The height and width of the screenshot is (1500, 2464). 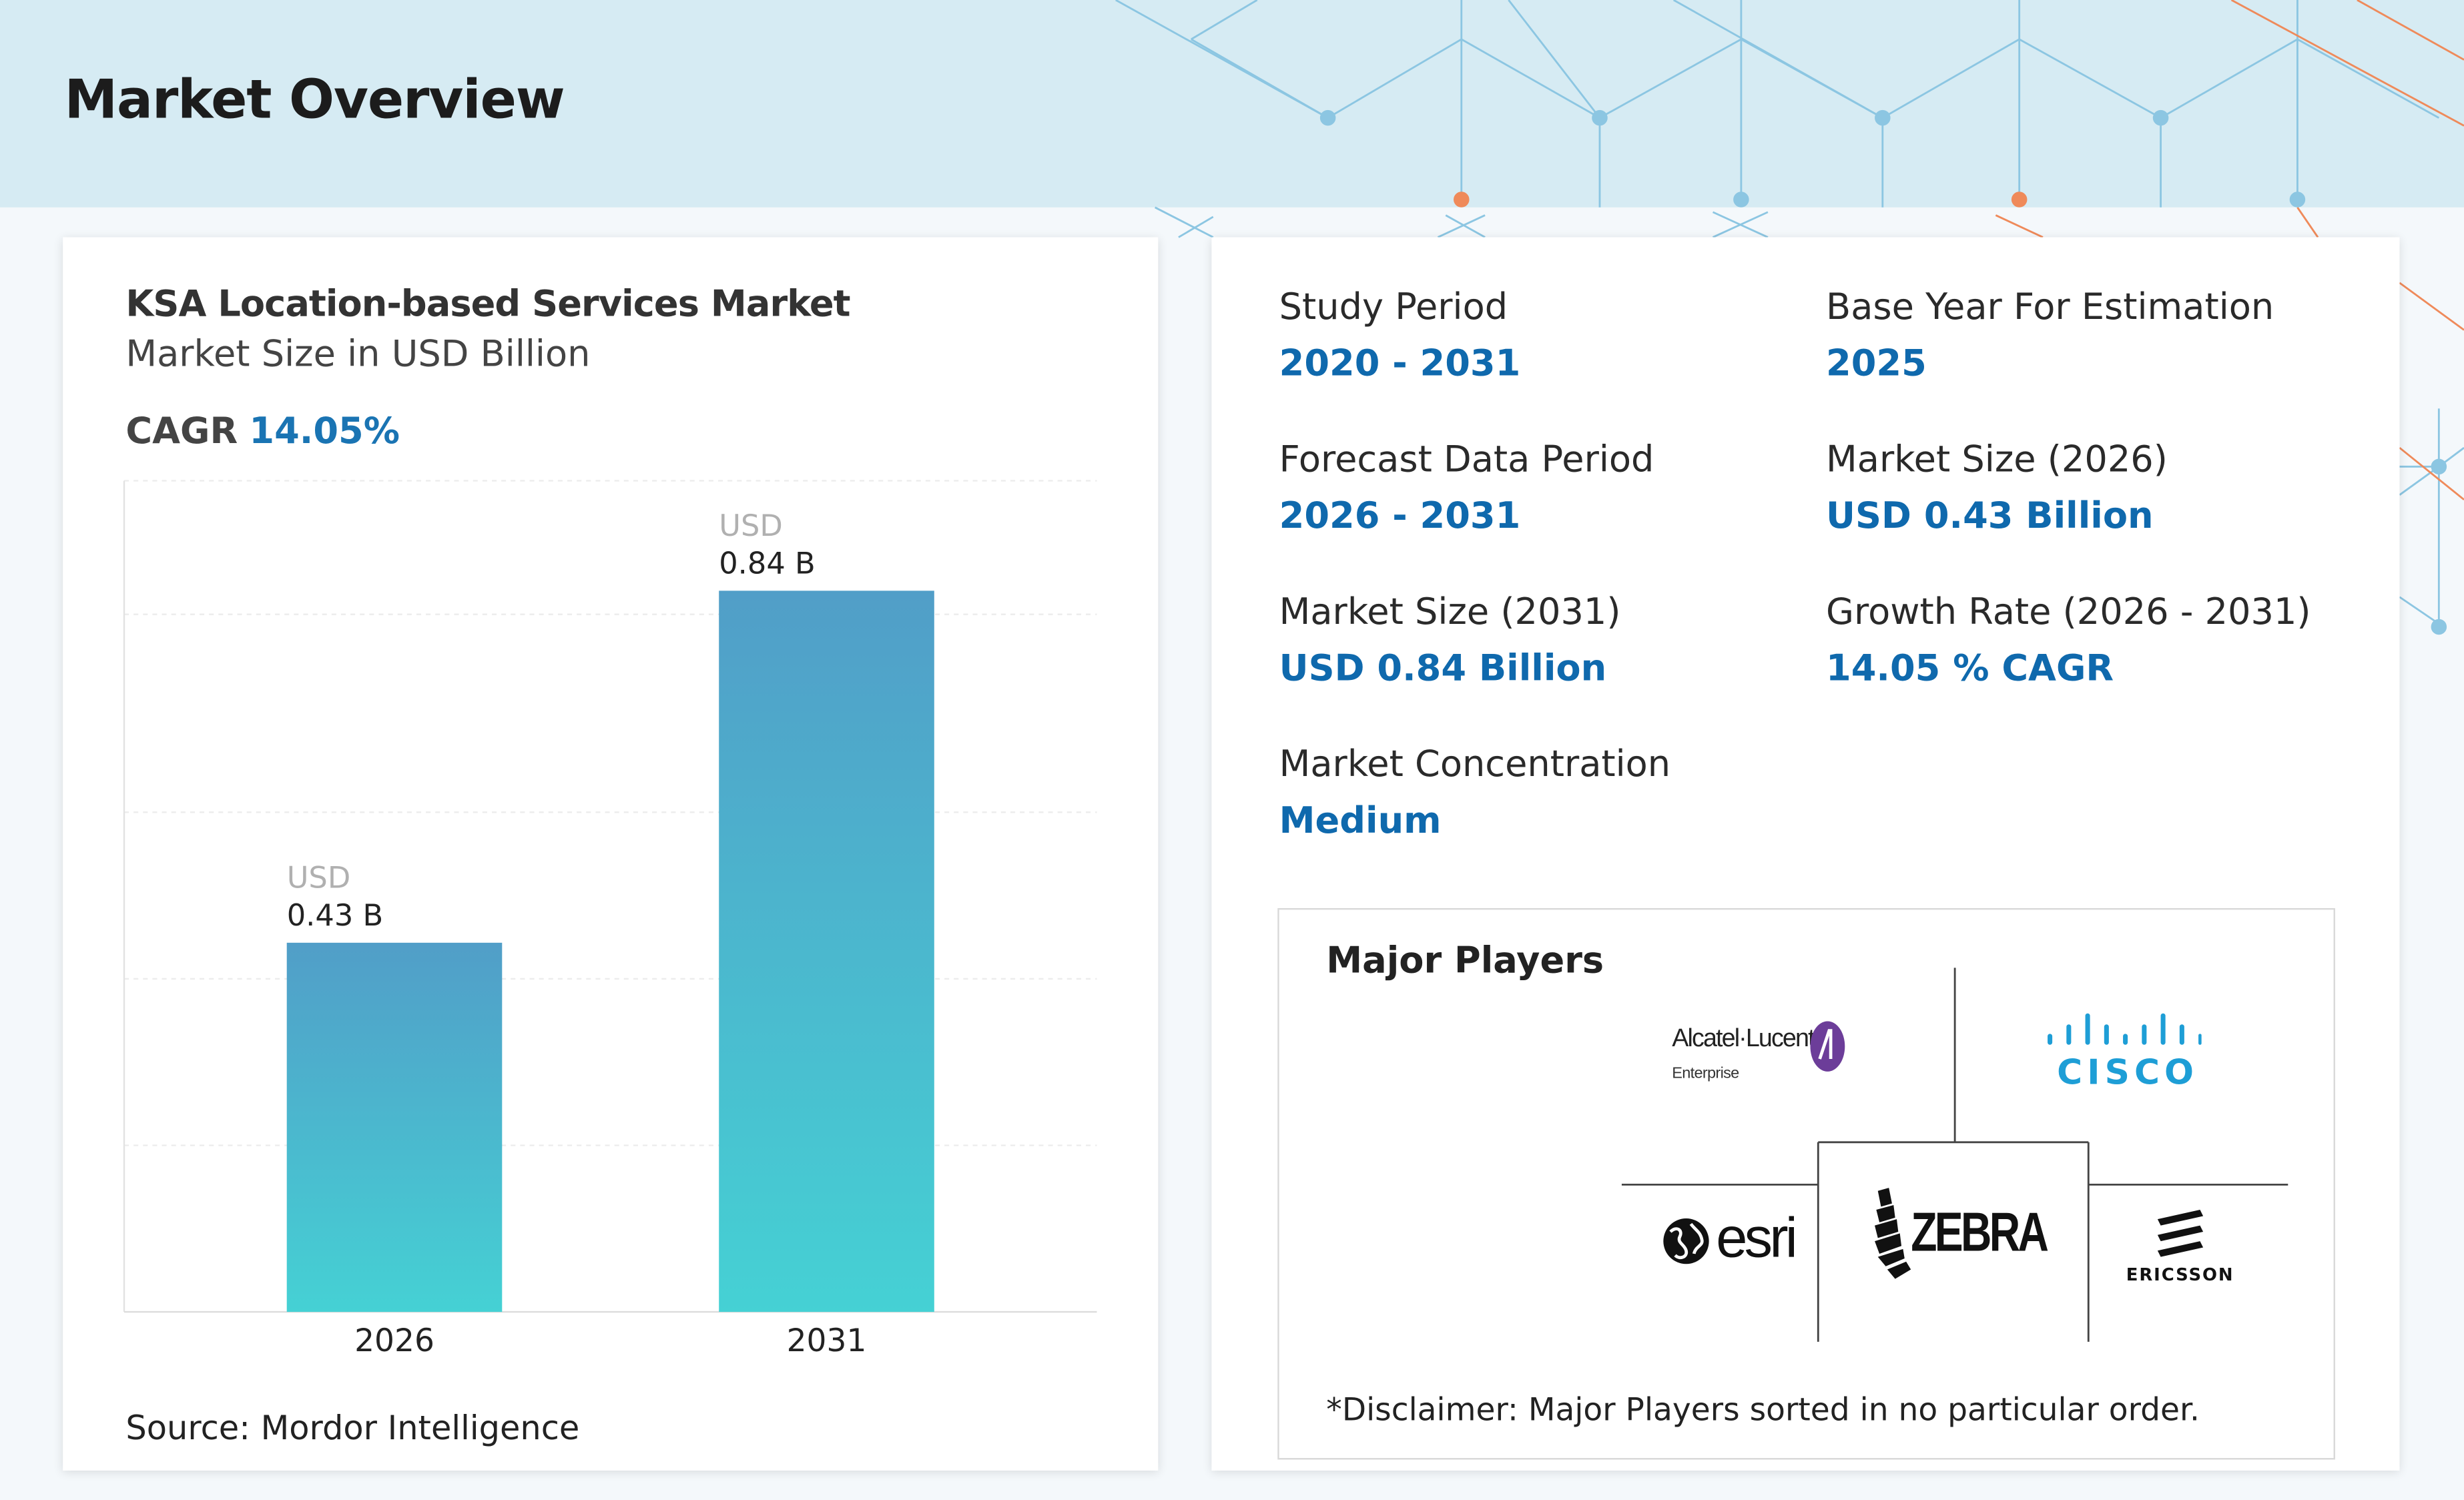 What do you see at coordinates (1827, 1046) in the screenshot?
I see `alcatel-lucent-symbol-icon` at bounding box center [1827, 1046].